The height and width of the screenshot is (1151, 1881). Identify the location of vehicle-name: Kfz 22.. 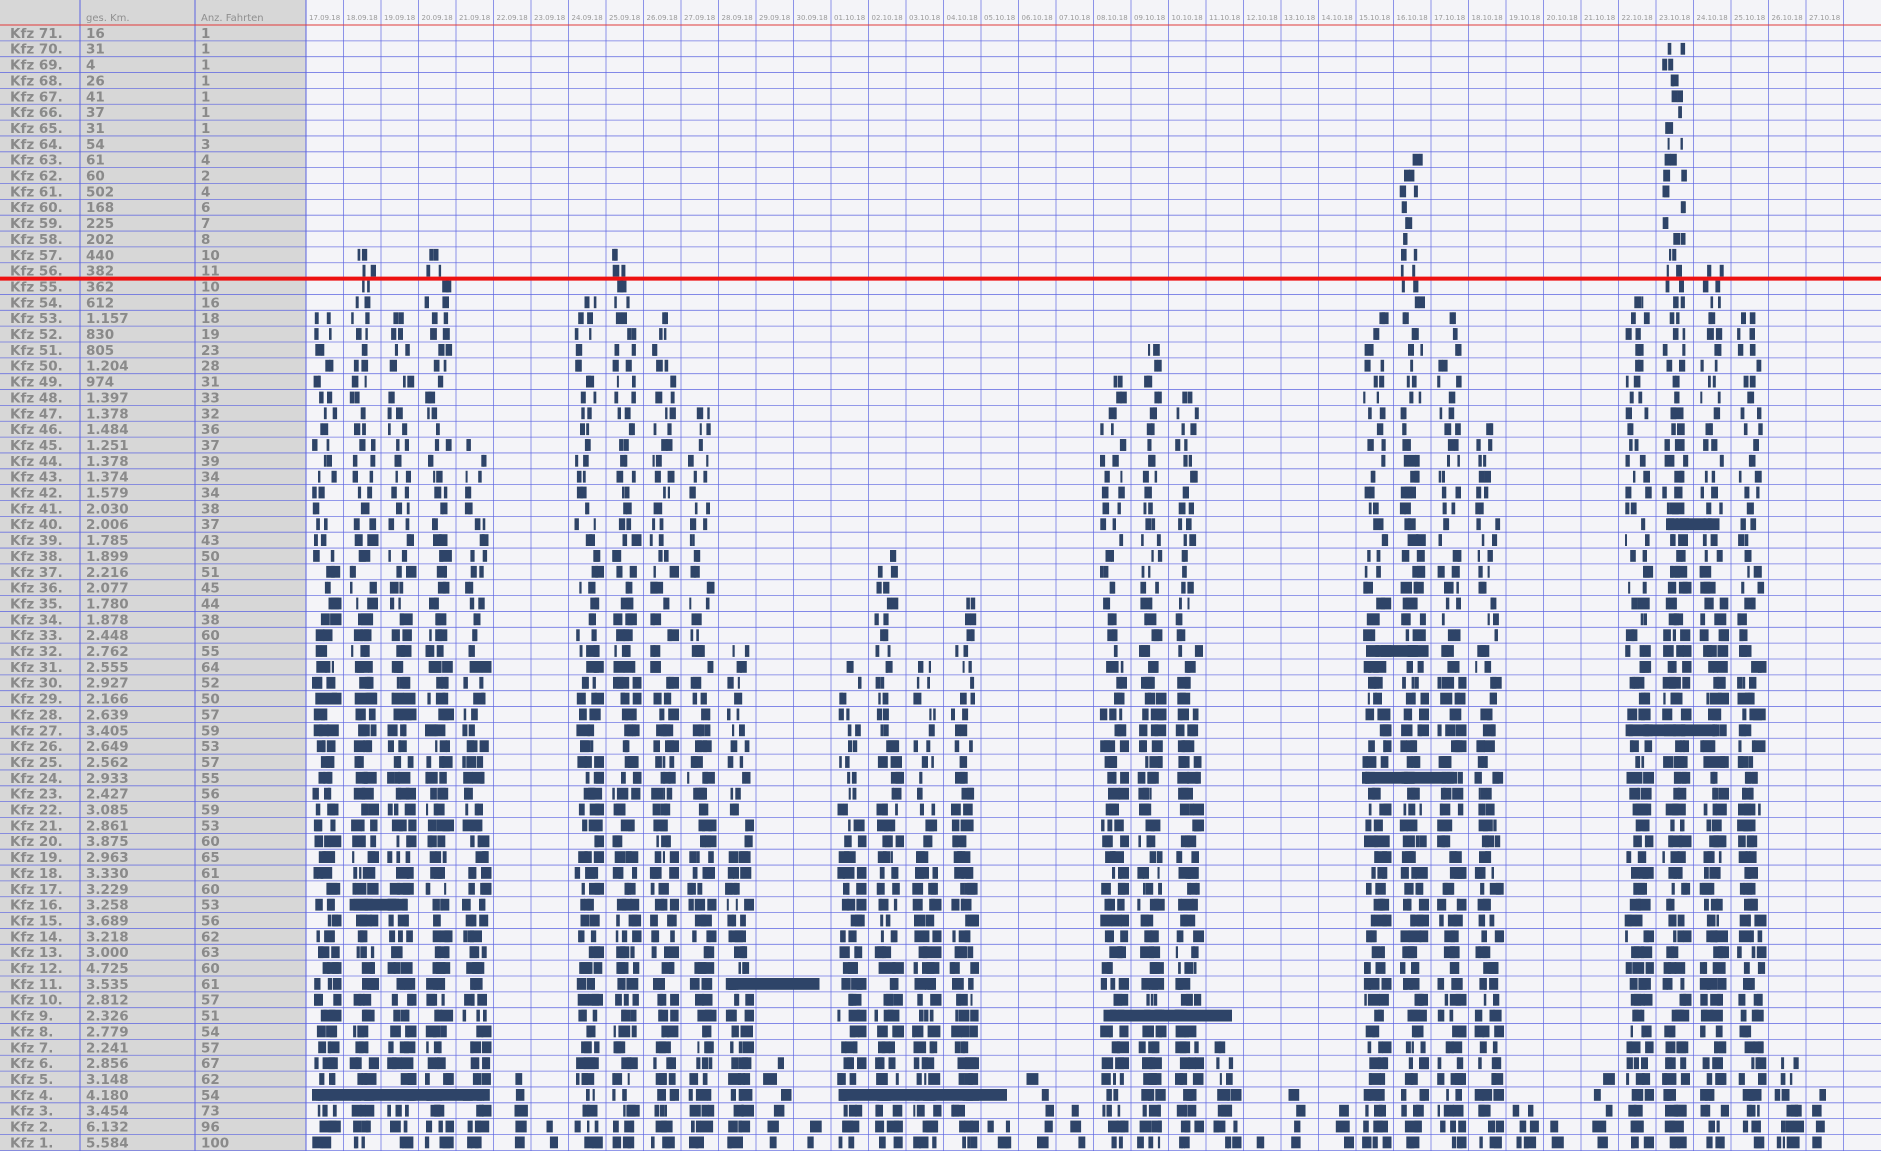
(36, 811).